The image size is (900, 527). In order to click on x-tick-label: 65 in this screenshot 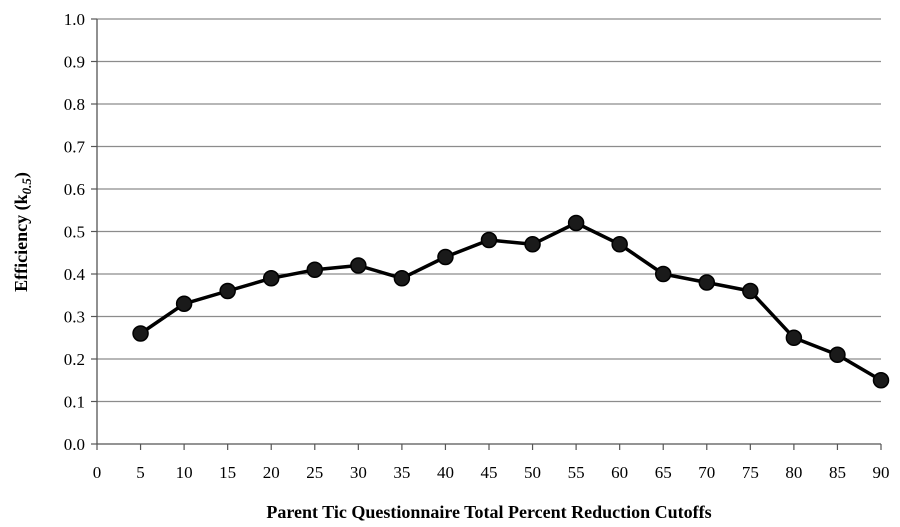, I will do `click(663, 472)`.